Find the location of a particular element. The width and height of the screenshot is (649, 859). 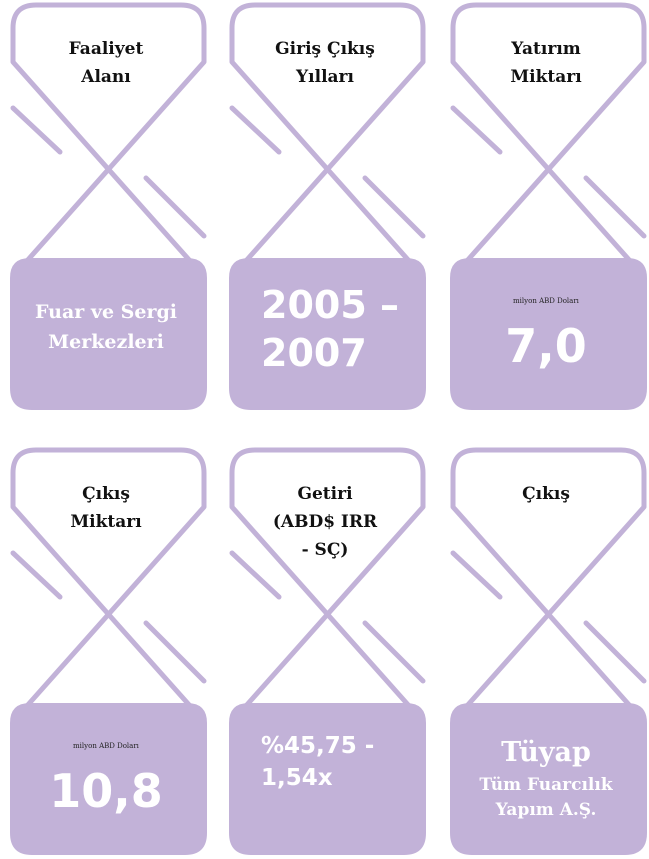

card: Giriş Çıkış Yılları 2005 –2007 is located at coordinates (327, 206).